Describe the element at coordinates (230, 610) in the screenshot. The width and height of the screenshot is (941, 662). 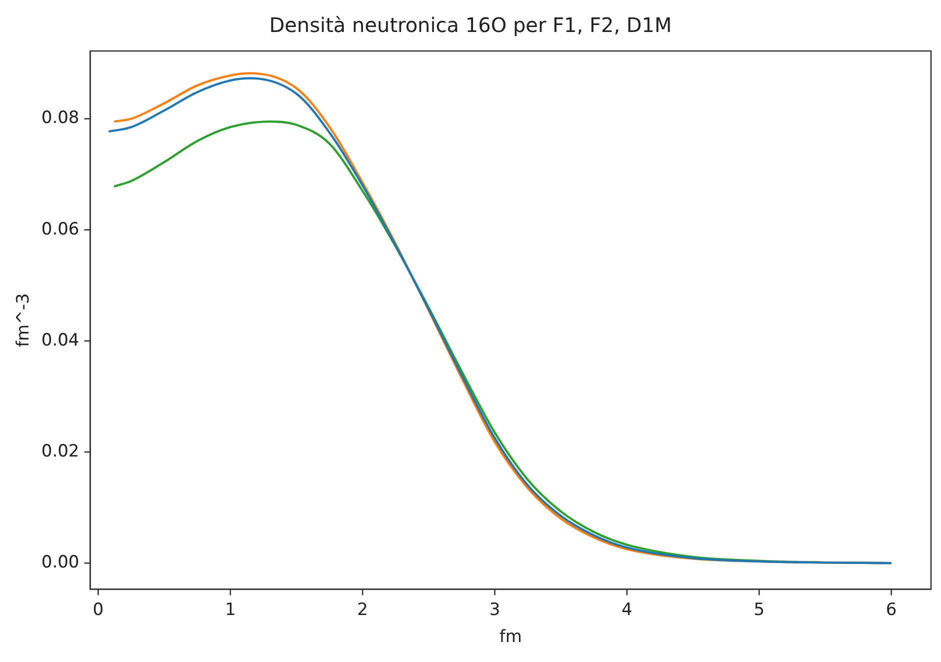
I see `x-tick-label: 1` at that location.